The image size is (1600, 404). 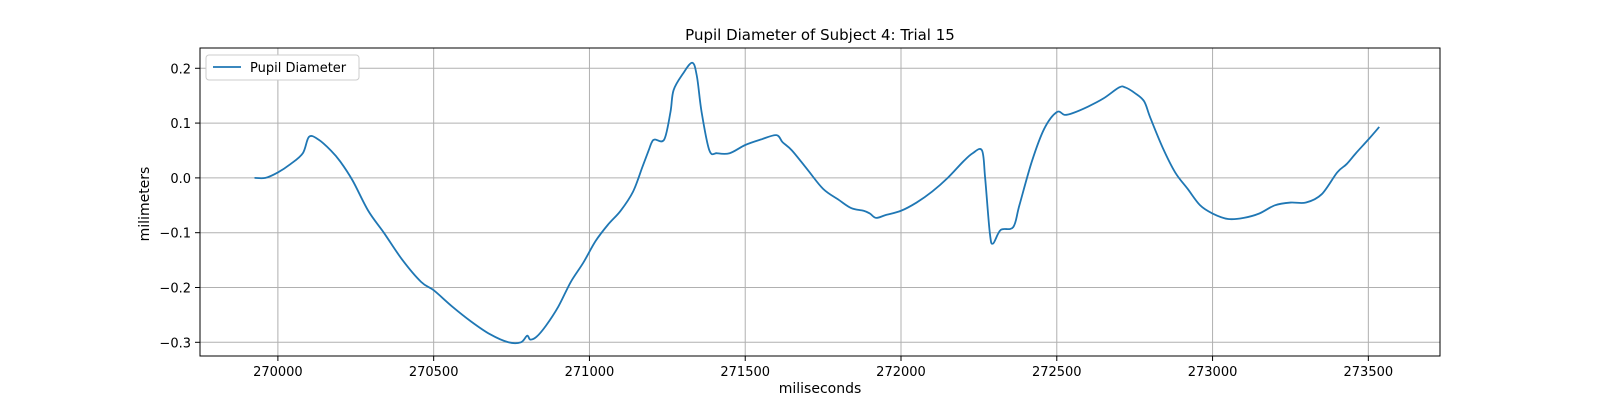 I want to click on y-tick-label: 0.1, so click(x=180, y=124).